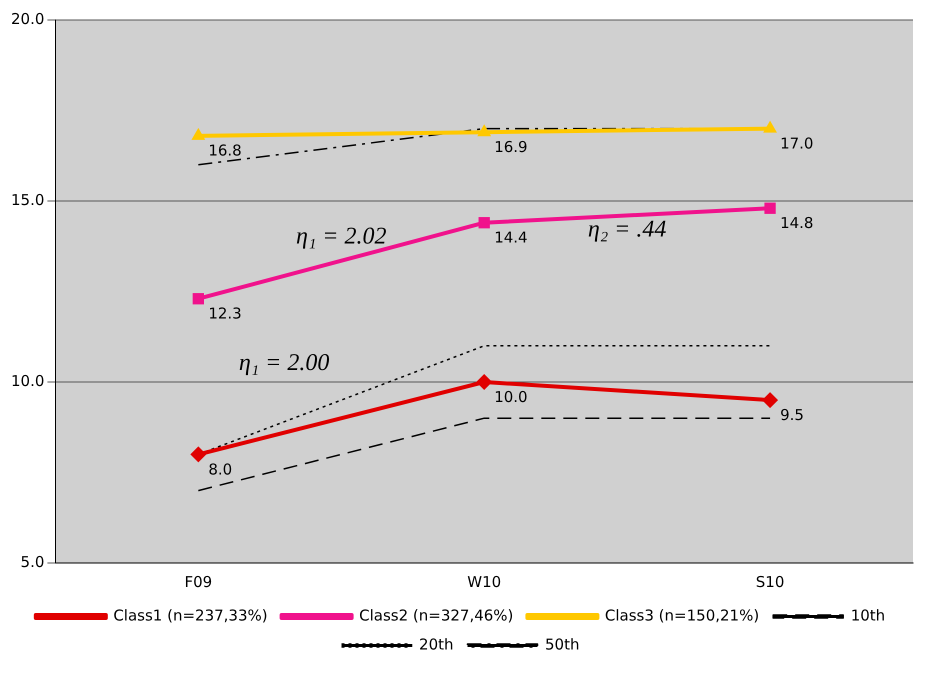 This screenshot has height=677, width=933. What do you see at coordinates (198, 581) in the screenshot?
I see `x-tick-label: F09` at bounding box center [198, 581].